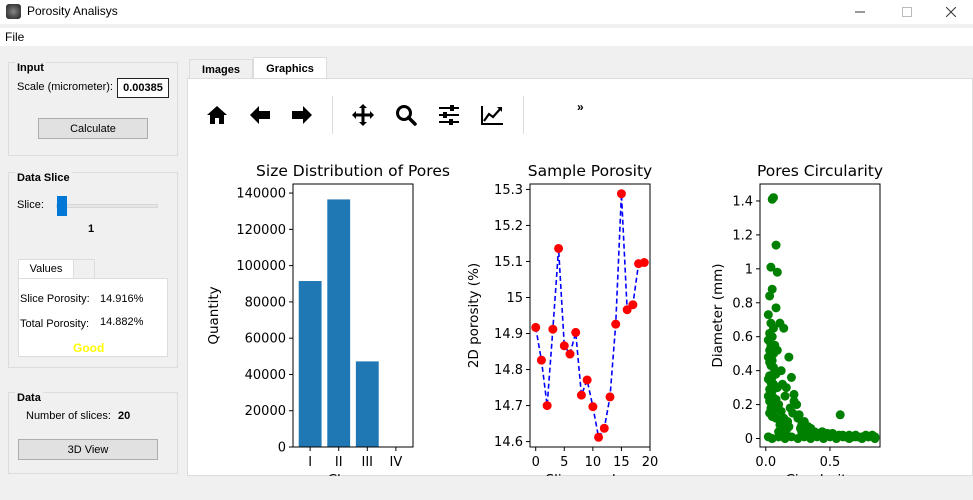 This screenshot has height=500, width=973. Describe the element at coordinates (65, 87) in the screenshot. I see `scale-label: Scale (micrometer):` at that location.